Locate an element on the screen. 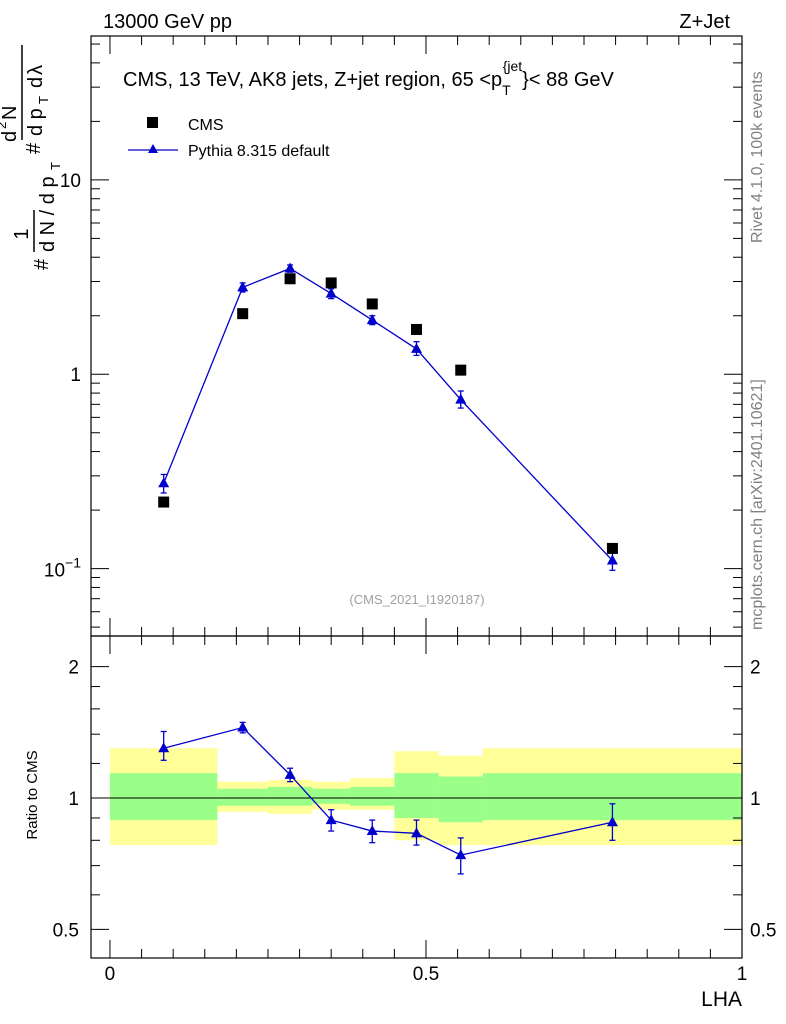 This screenshot has height=1024, width=786. upper-y-label: # 1 d N / d p T # d 2 N d p T d λ is located at coordinates (31, 157).